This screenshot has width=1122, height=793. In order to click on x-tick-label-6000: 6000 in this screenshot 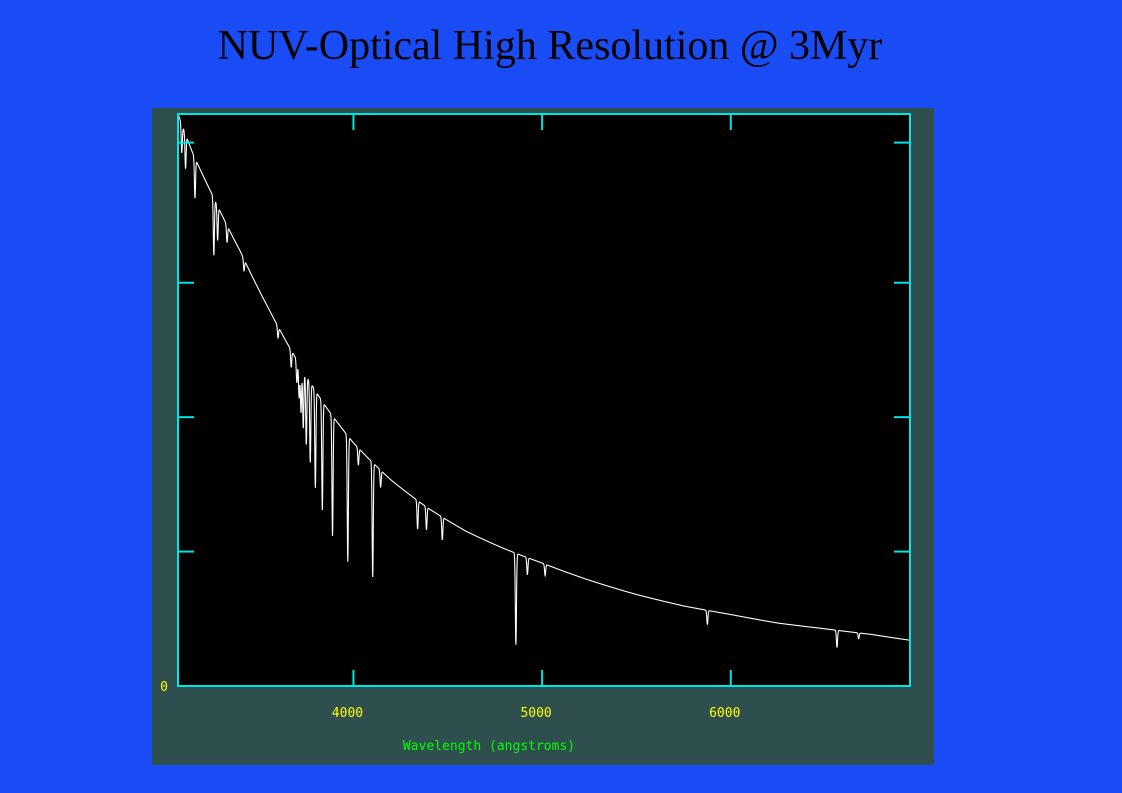, I will do `click(724, 713)`.